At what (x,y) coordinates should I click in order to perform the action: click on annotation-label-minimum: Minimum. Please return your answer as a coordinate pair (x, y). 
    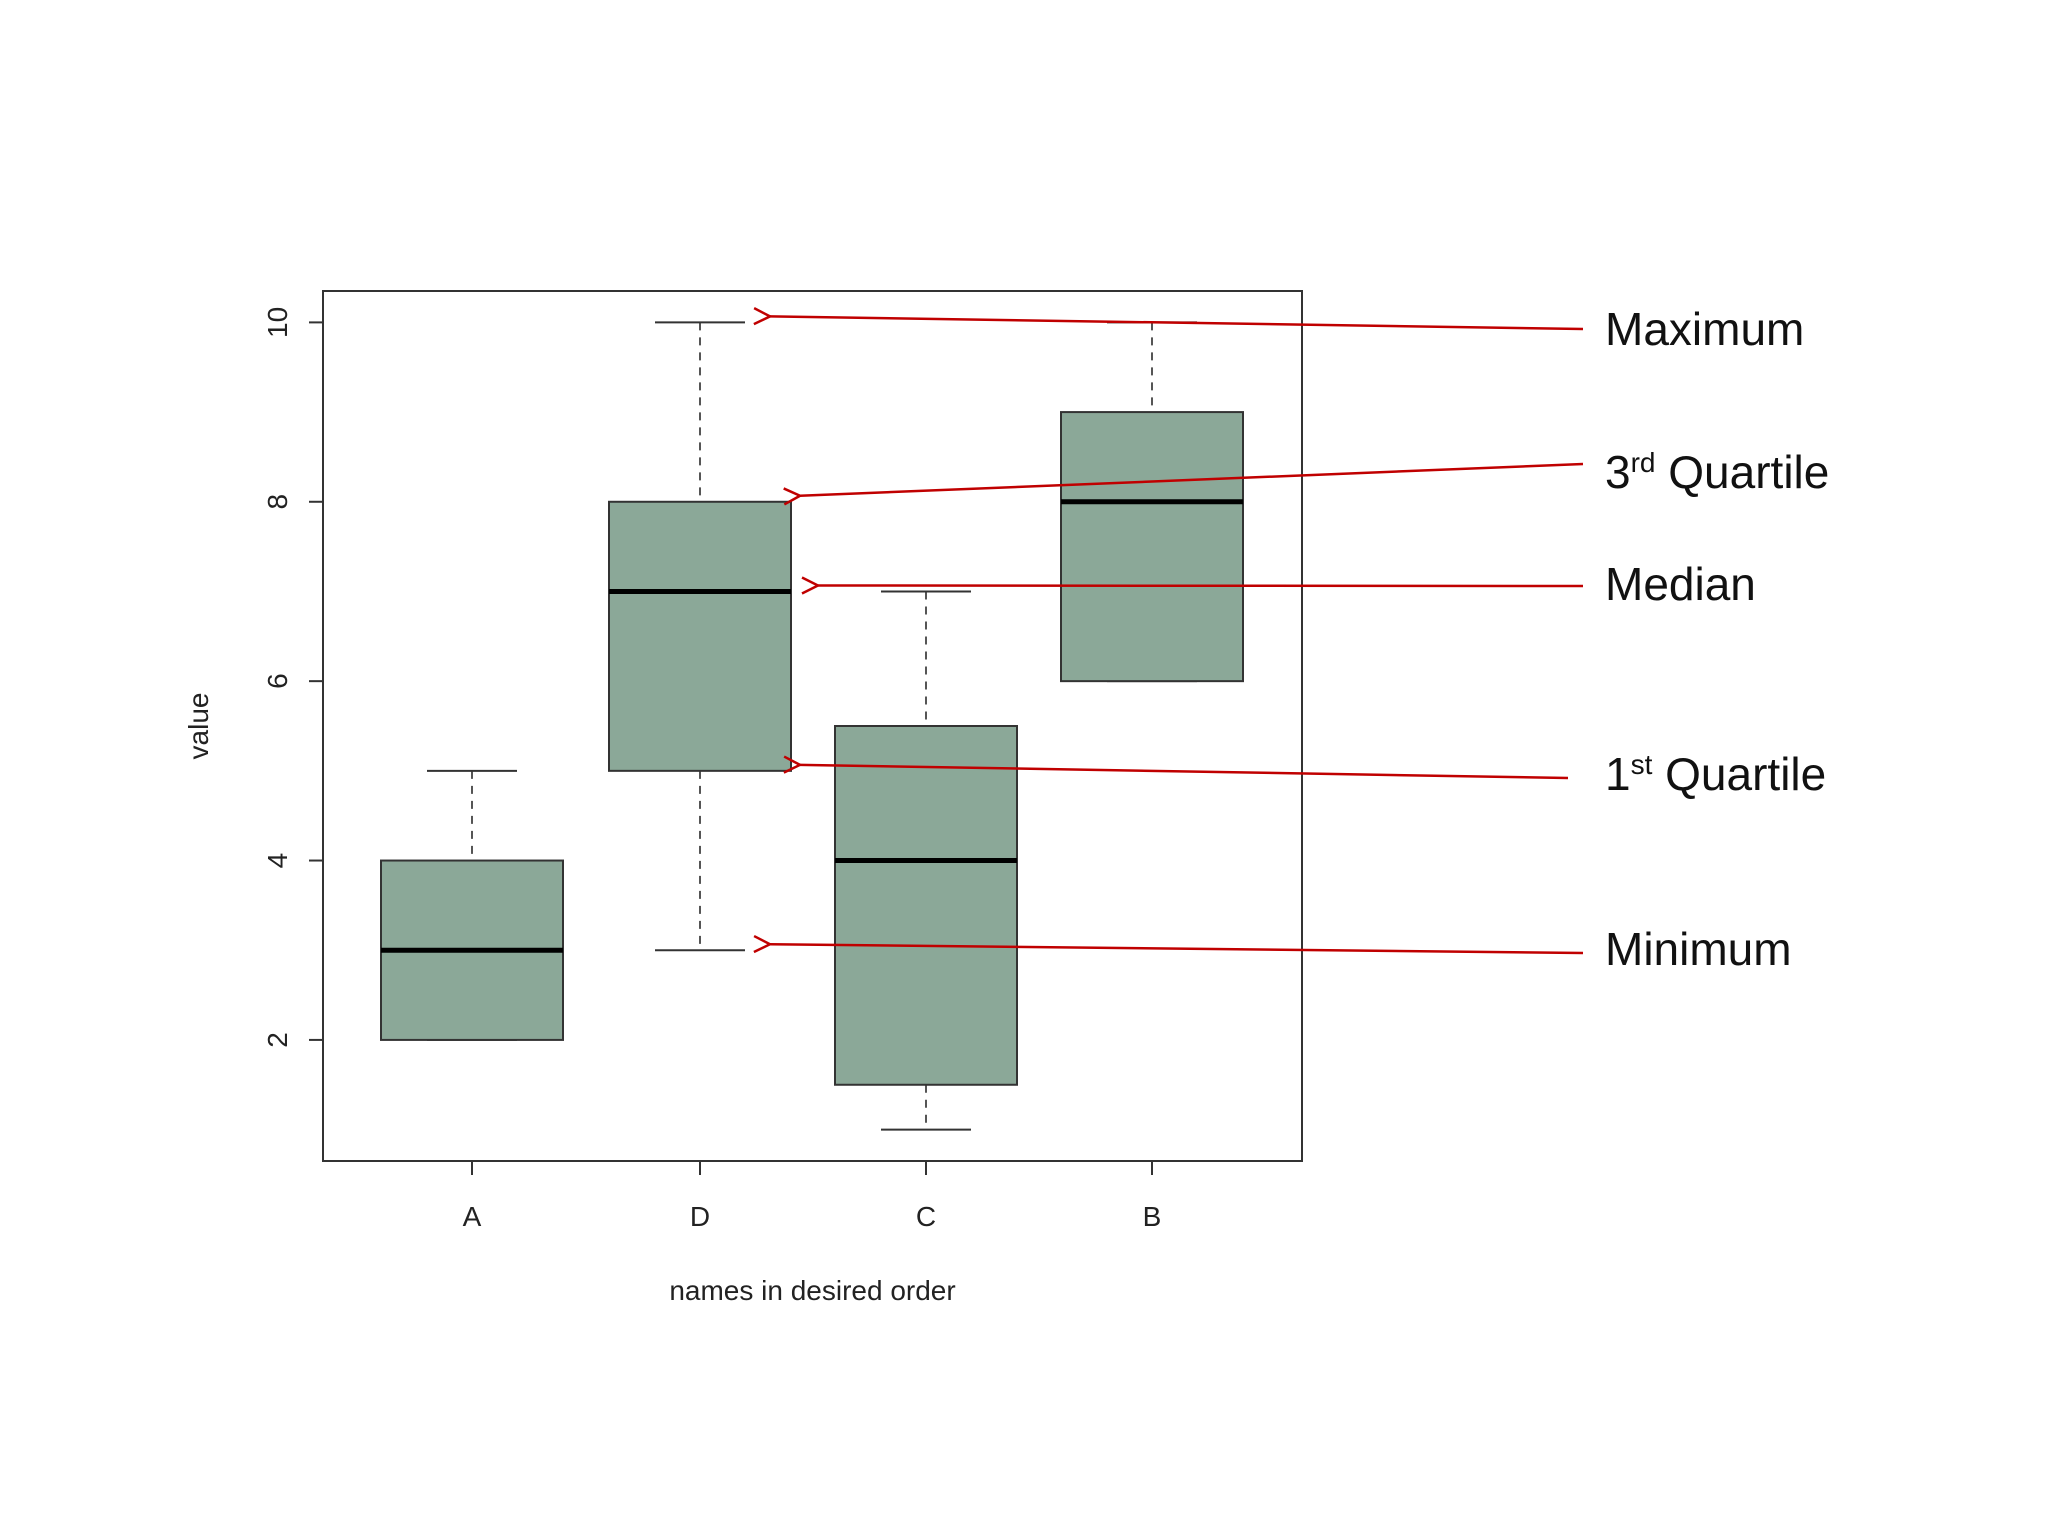
    Looking at the image, I should click on (1698, 949).